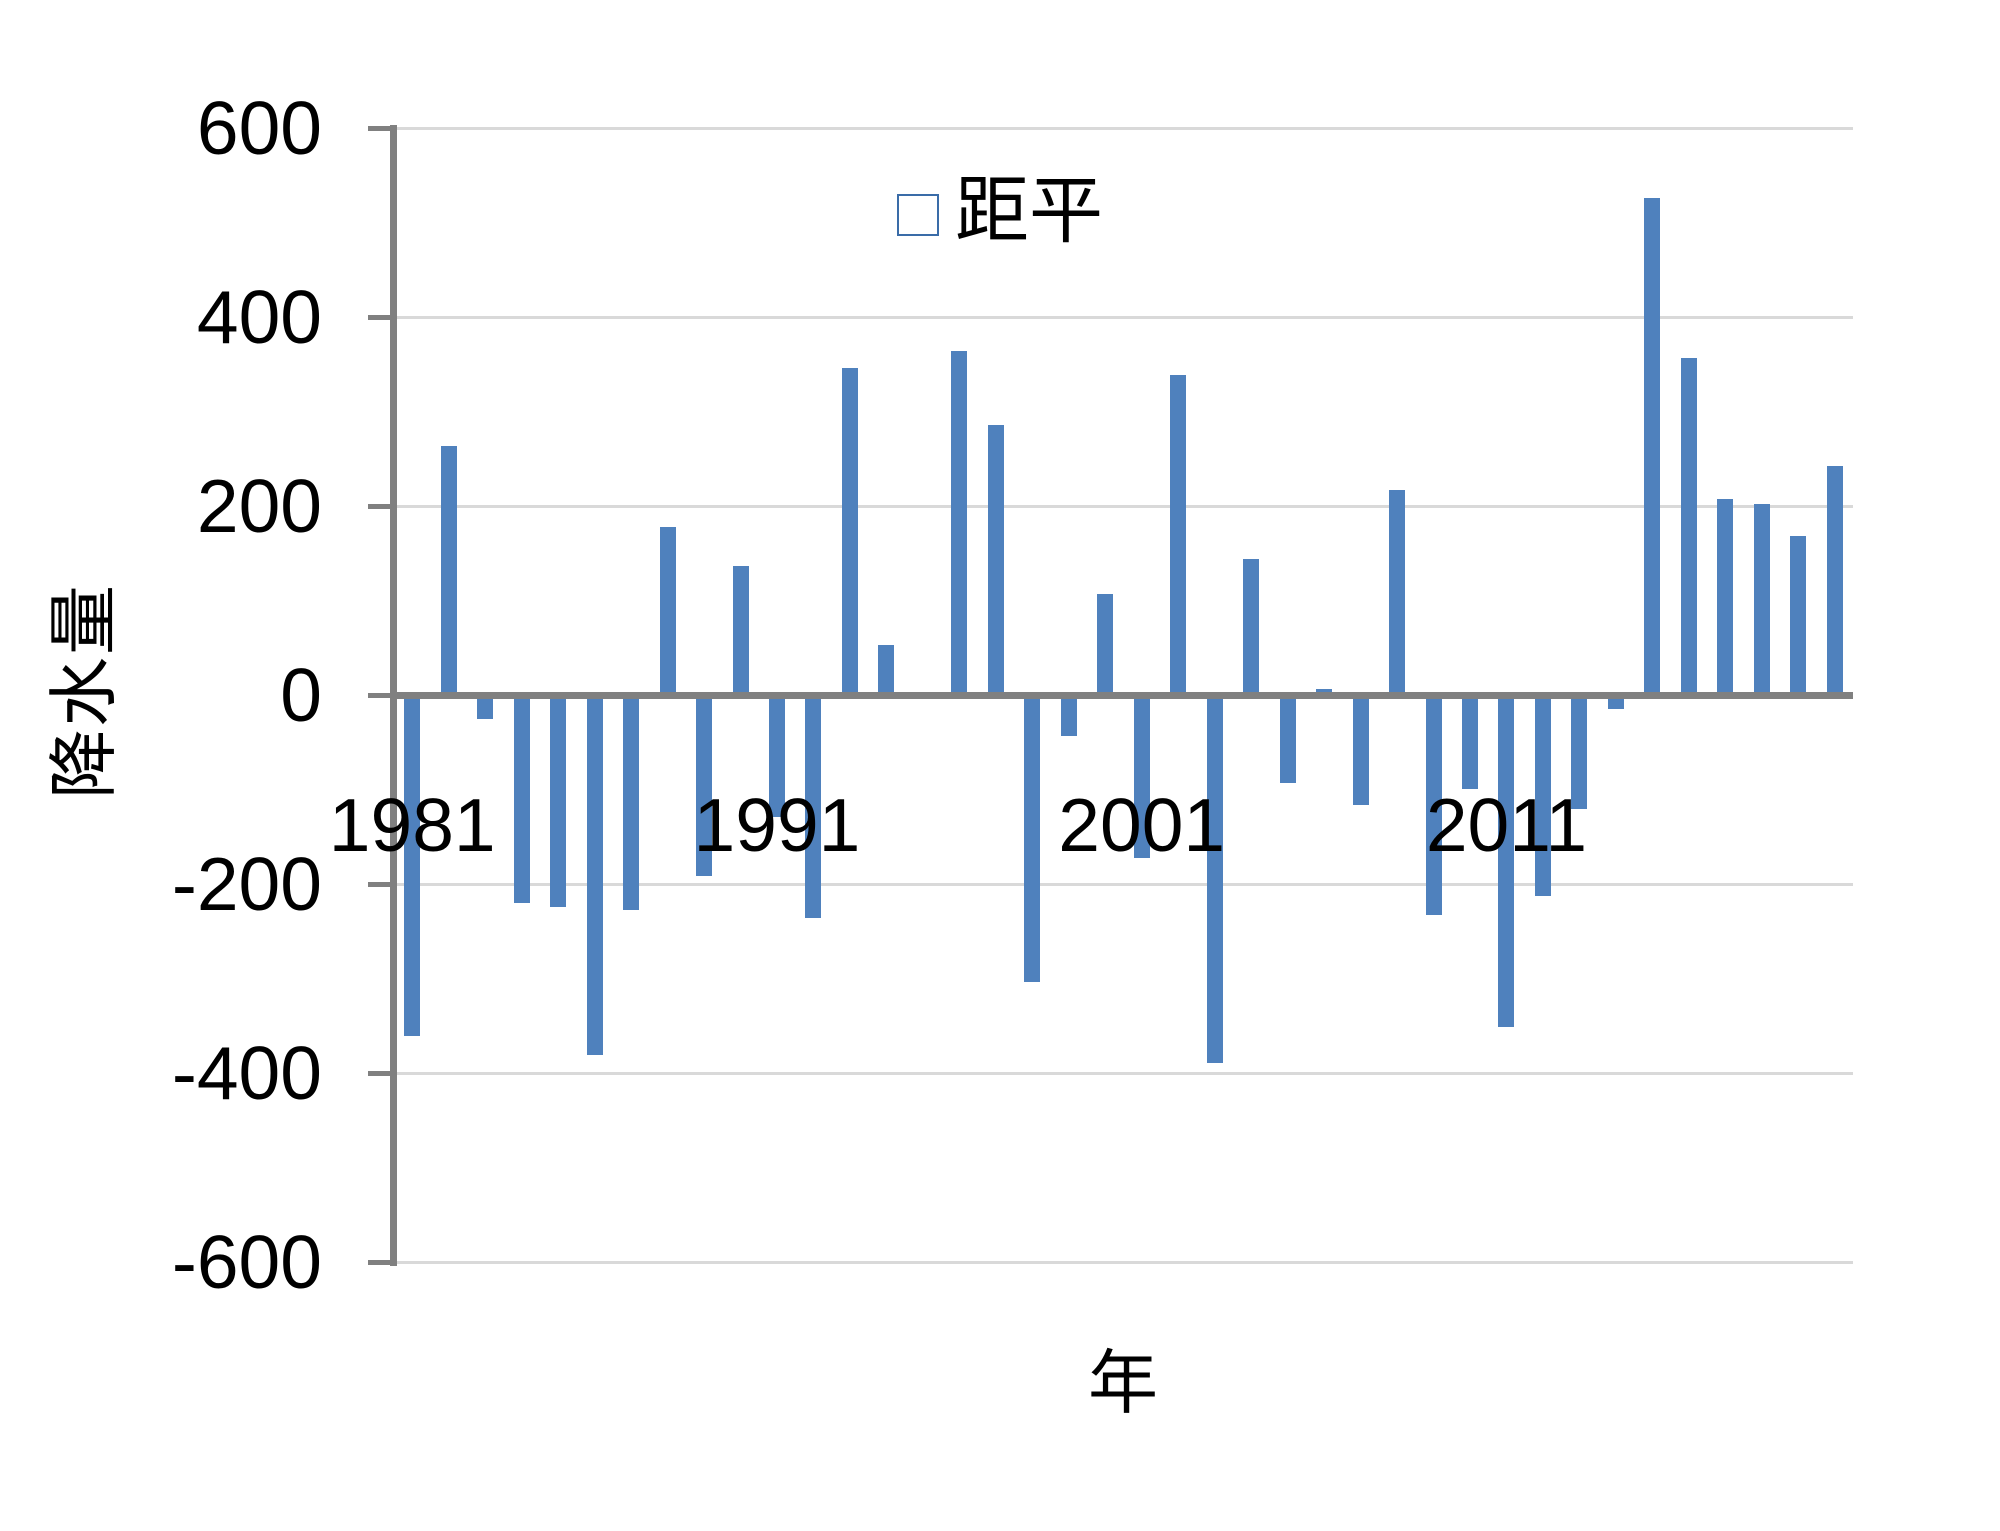 This screenshot has height=1531, width=2000. Describe the element at coordinates (1029, 212) in the screenshot. I see `legend-series-label: 距平` at that location.